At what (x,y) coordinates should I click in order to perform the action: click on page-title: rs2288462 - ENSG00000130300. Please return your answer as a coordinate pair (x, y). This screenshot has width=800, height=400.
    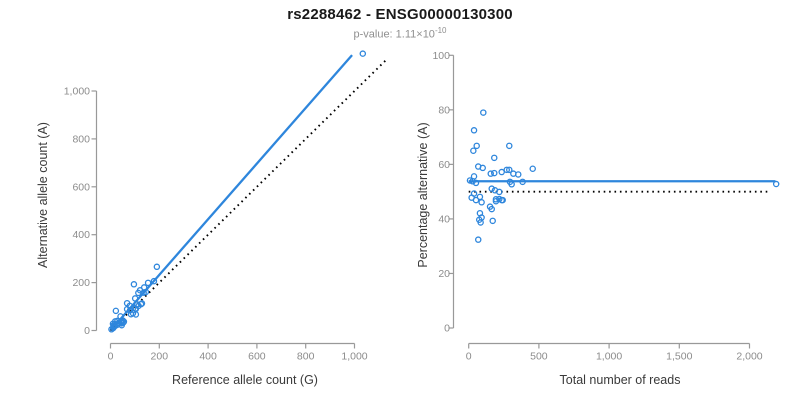
    Looking at the image, I should click on (400, 14).